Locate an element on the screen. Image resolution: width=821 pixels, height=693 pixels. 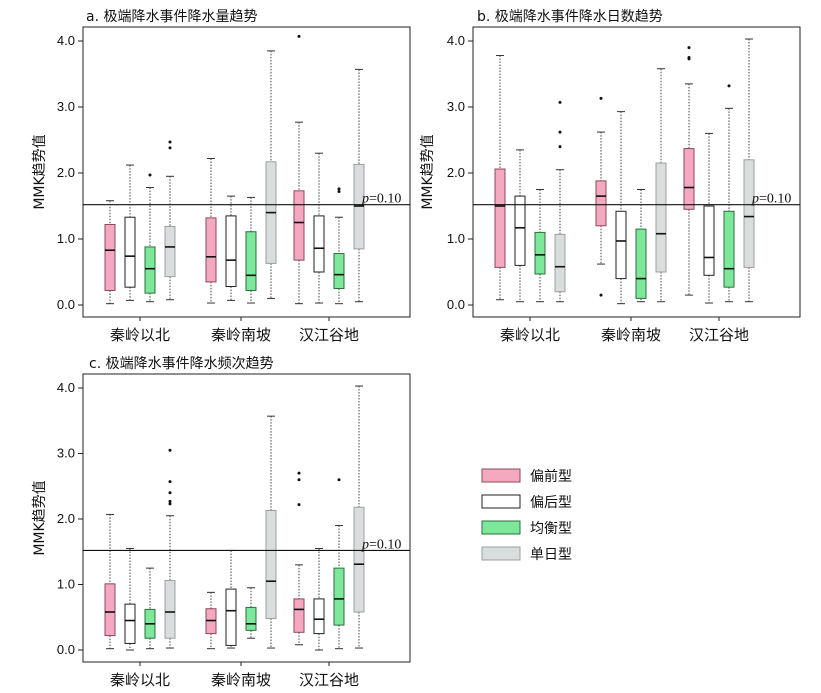
reference-label: p=0.10 is located at coordinates (381, 544).